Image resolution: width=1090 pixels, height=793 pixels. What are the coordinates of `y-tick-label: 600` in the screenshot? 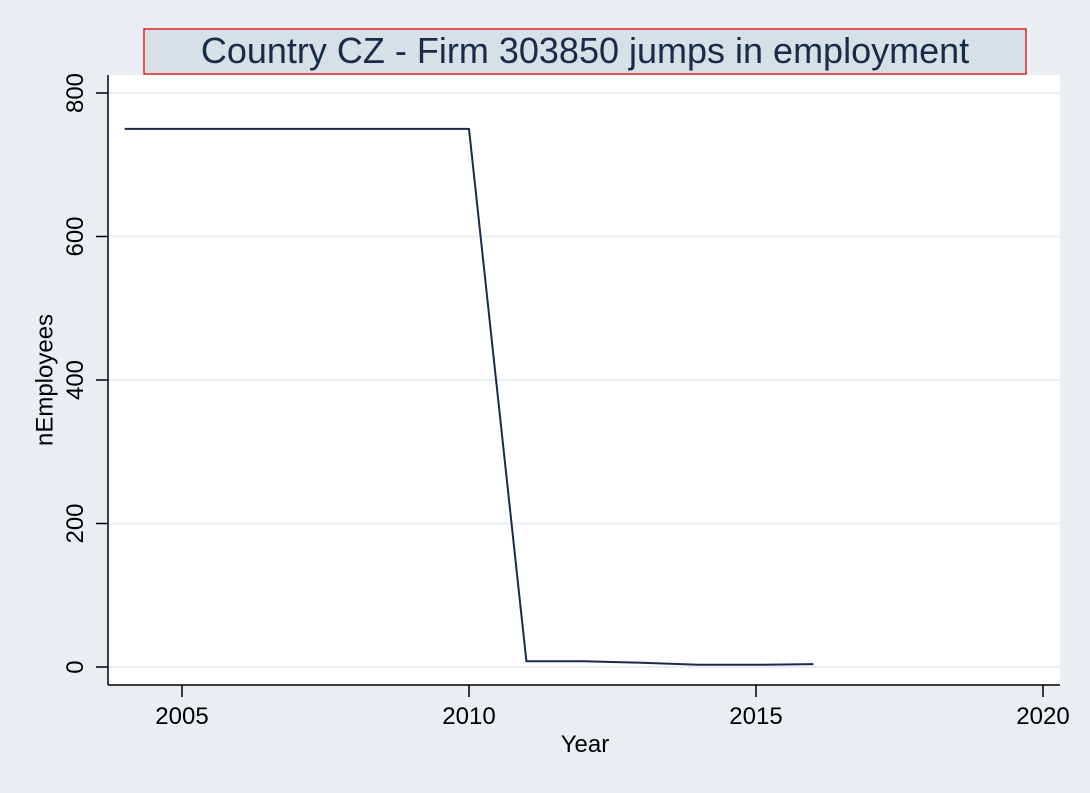 It's located at (75, 236).